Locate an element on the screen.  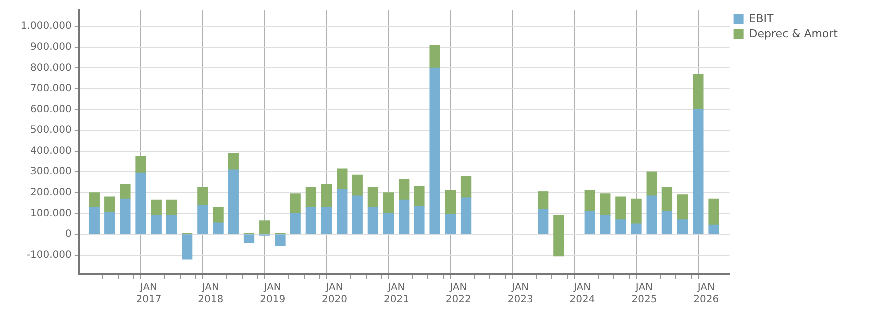
y-tick-label: 700.000 is located at coordinates (51, 89).